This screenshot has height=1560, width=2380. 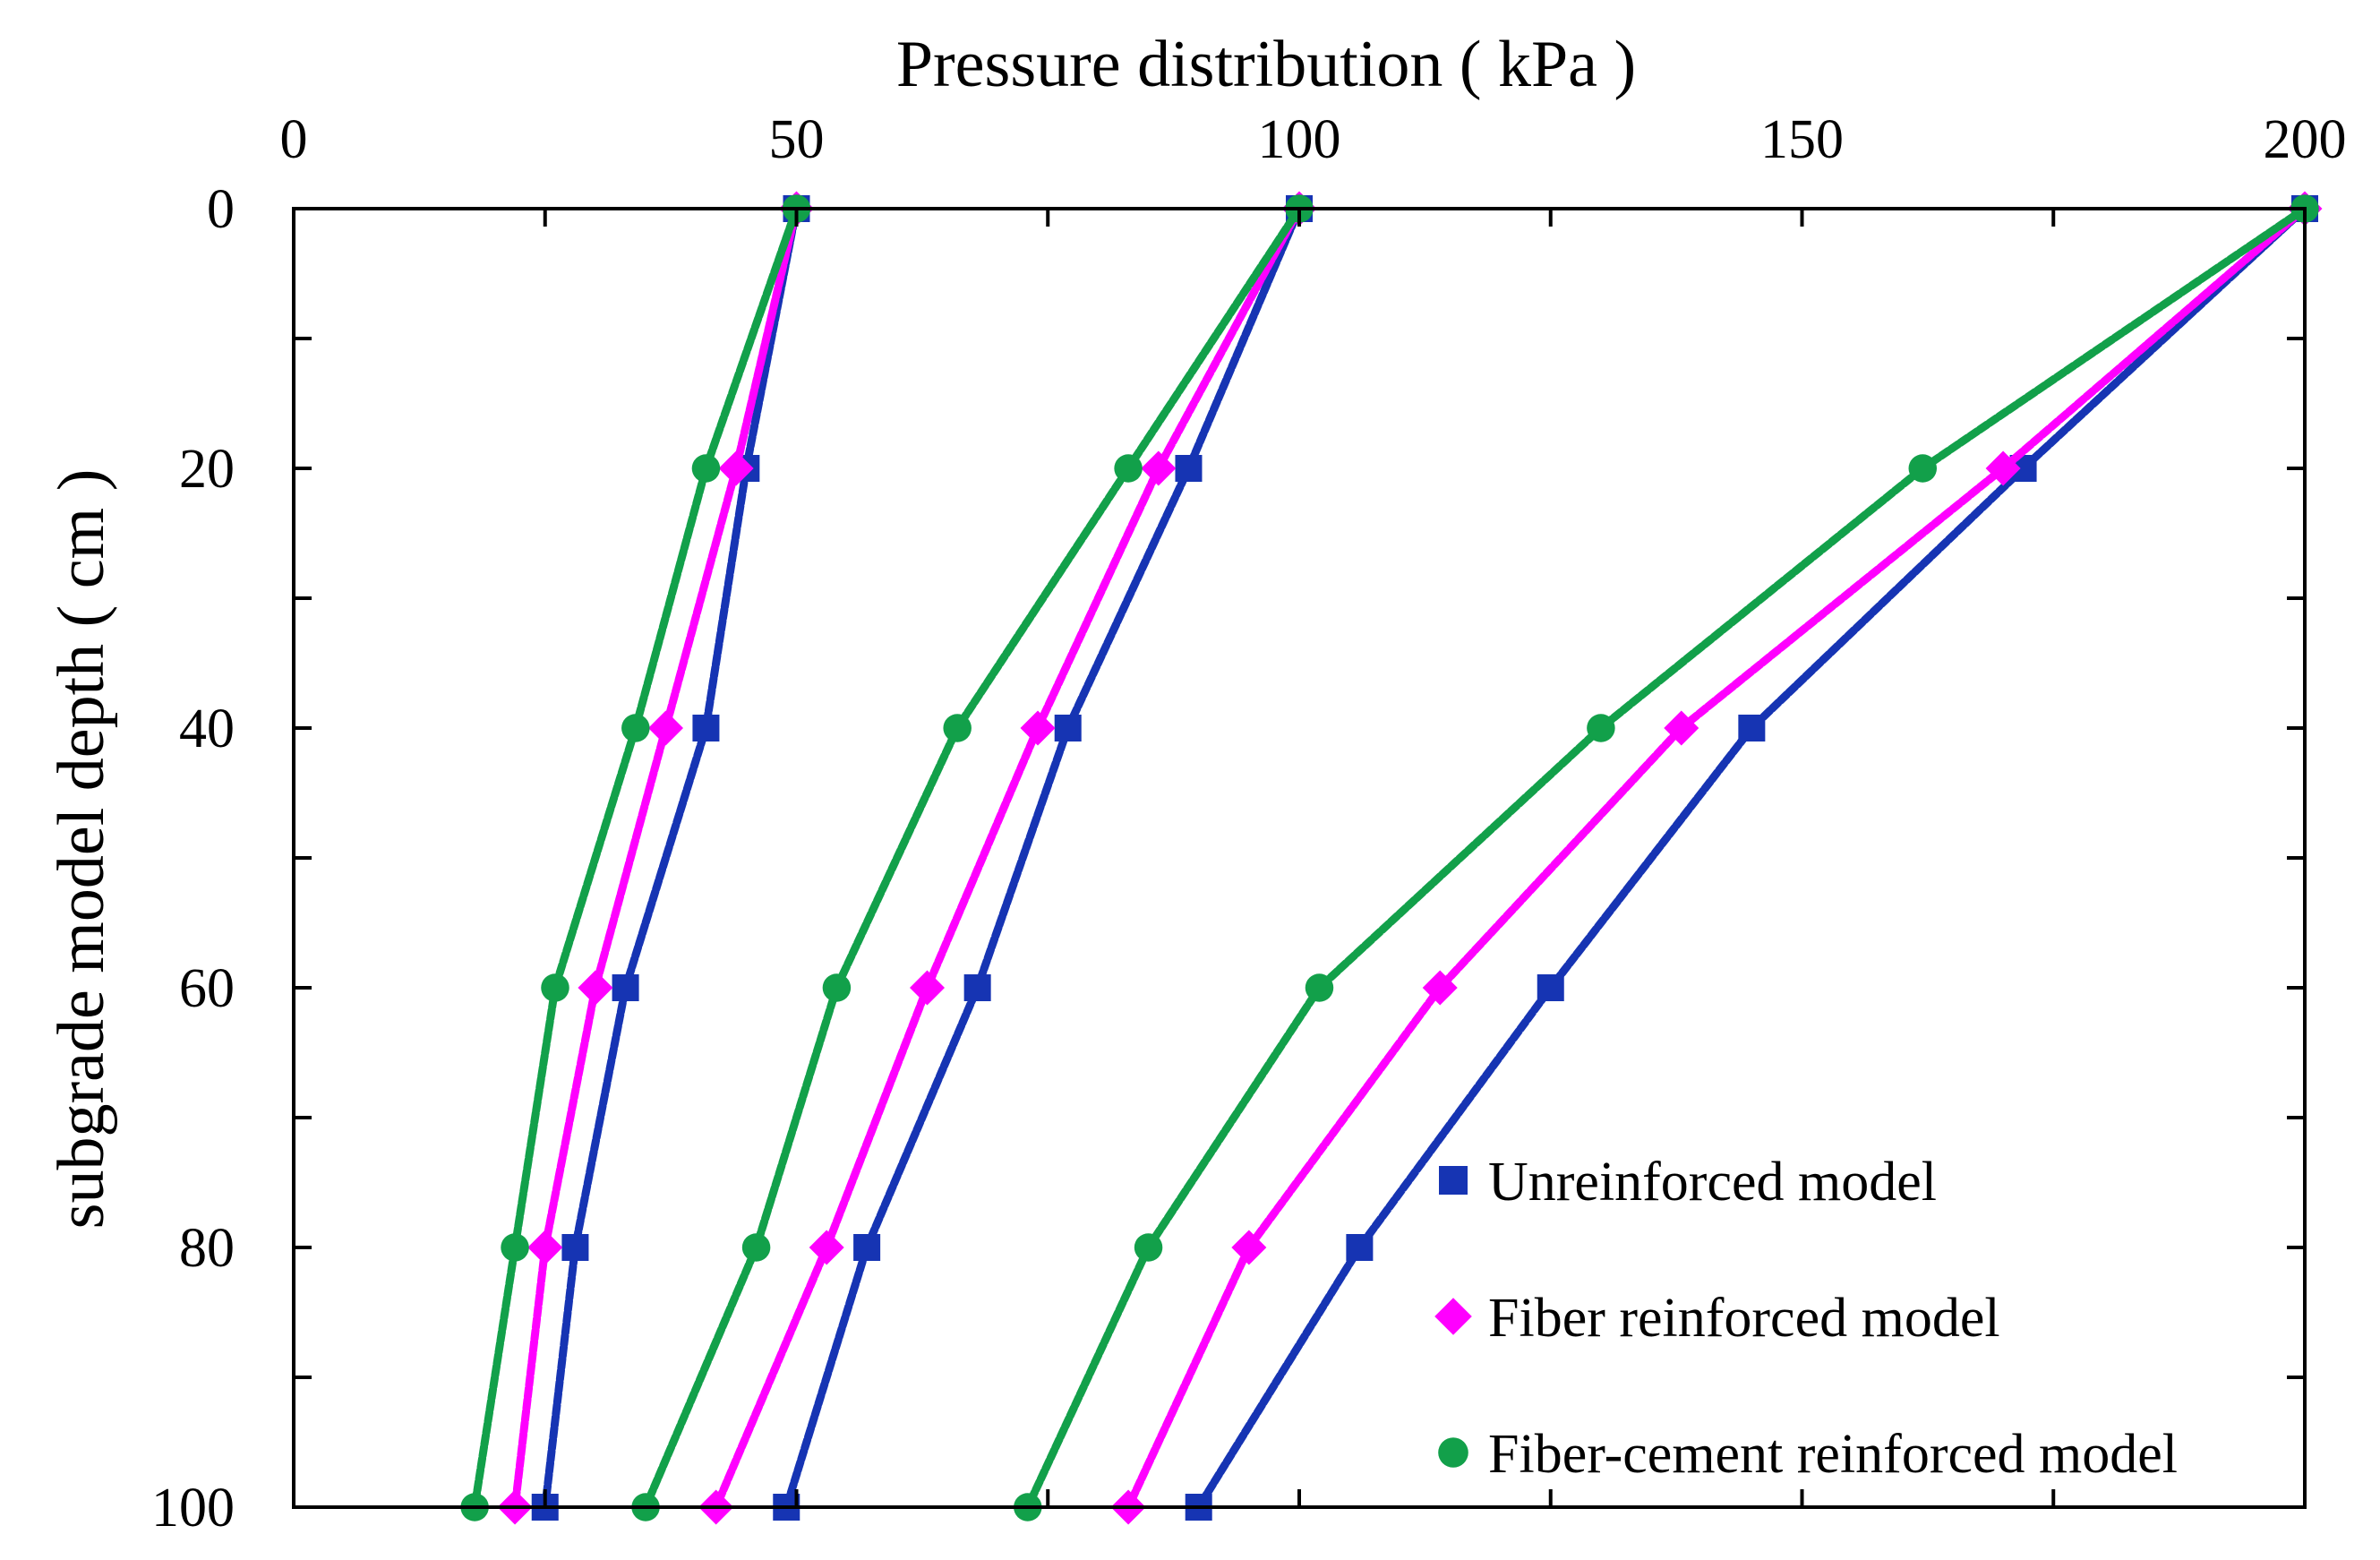 I want to click on y-tick-label: 0, so click(x=221, y=209).